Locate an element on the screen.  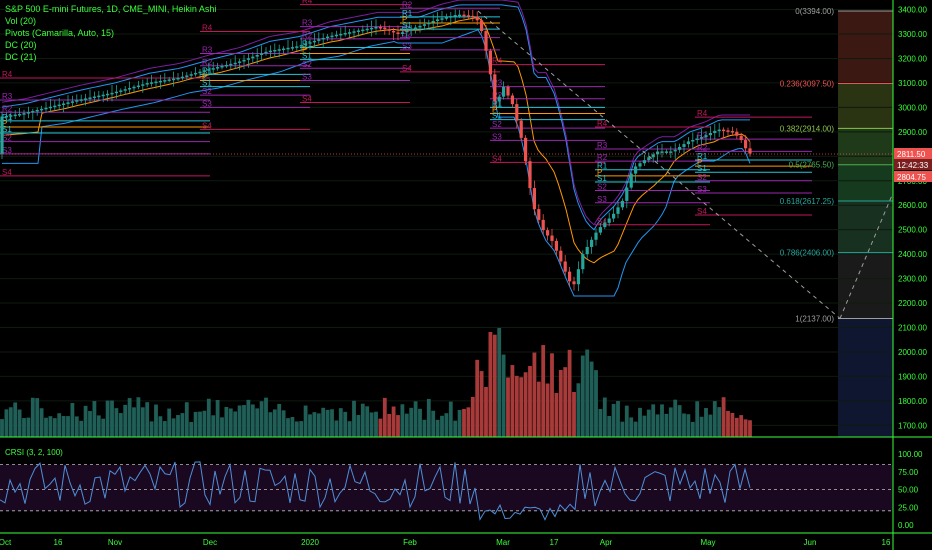
price-tick-label: 3100.00 is located at coordinates (912, 83).